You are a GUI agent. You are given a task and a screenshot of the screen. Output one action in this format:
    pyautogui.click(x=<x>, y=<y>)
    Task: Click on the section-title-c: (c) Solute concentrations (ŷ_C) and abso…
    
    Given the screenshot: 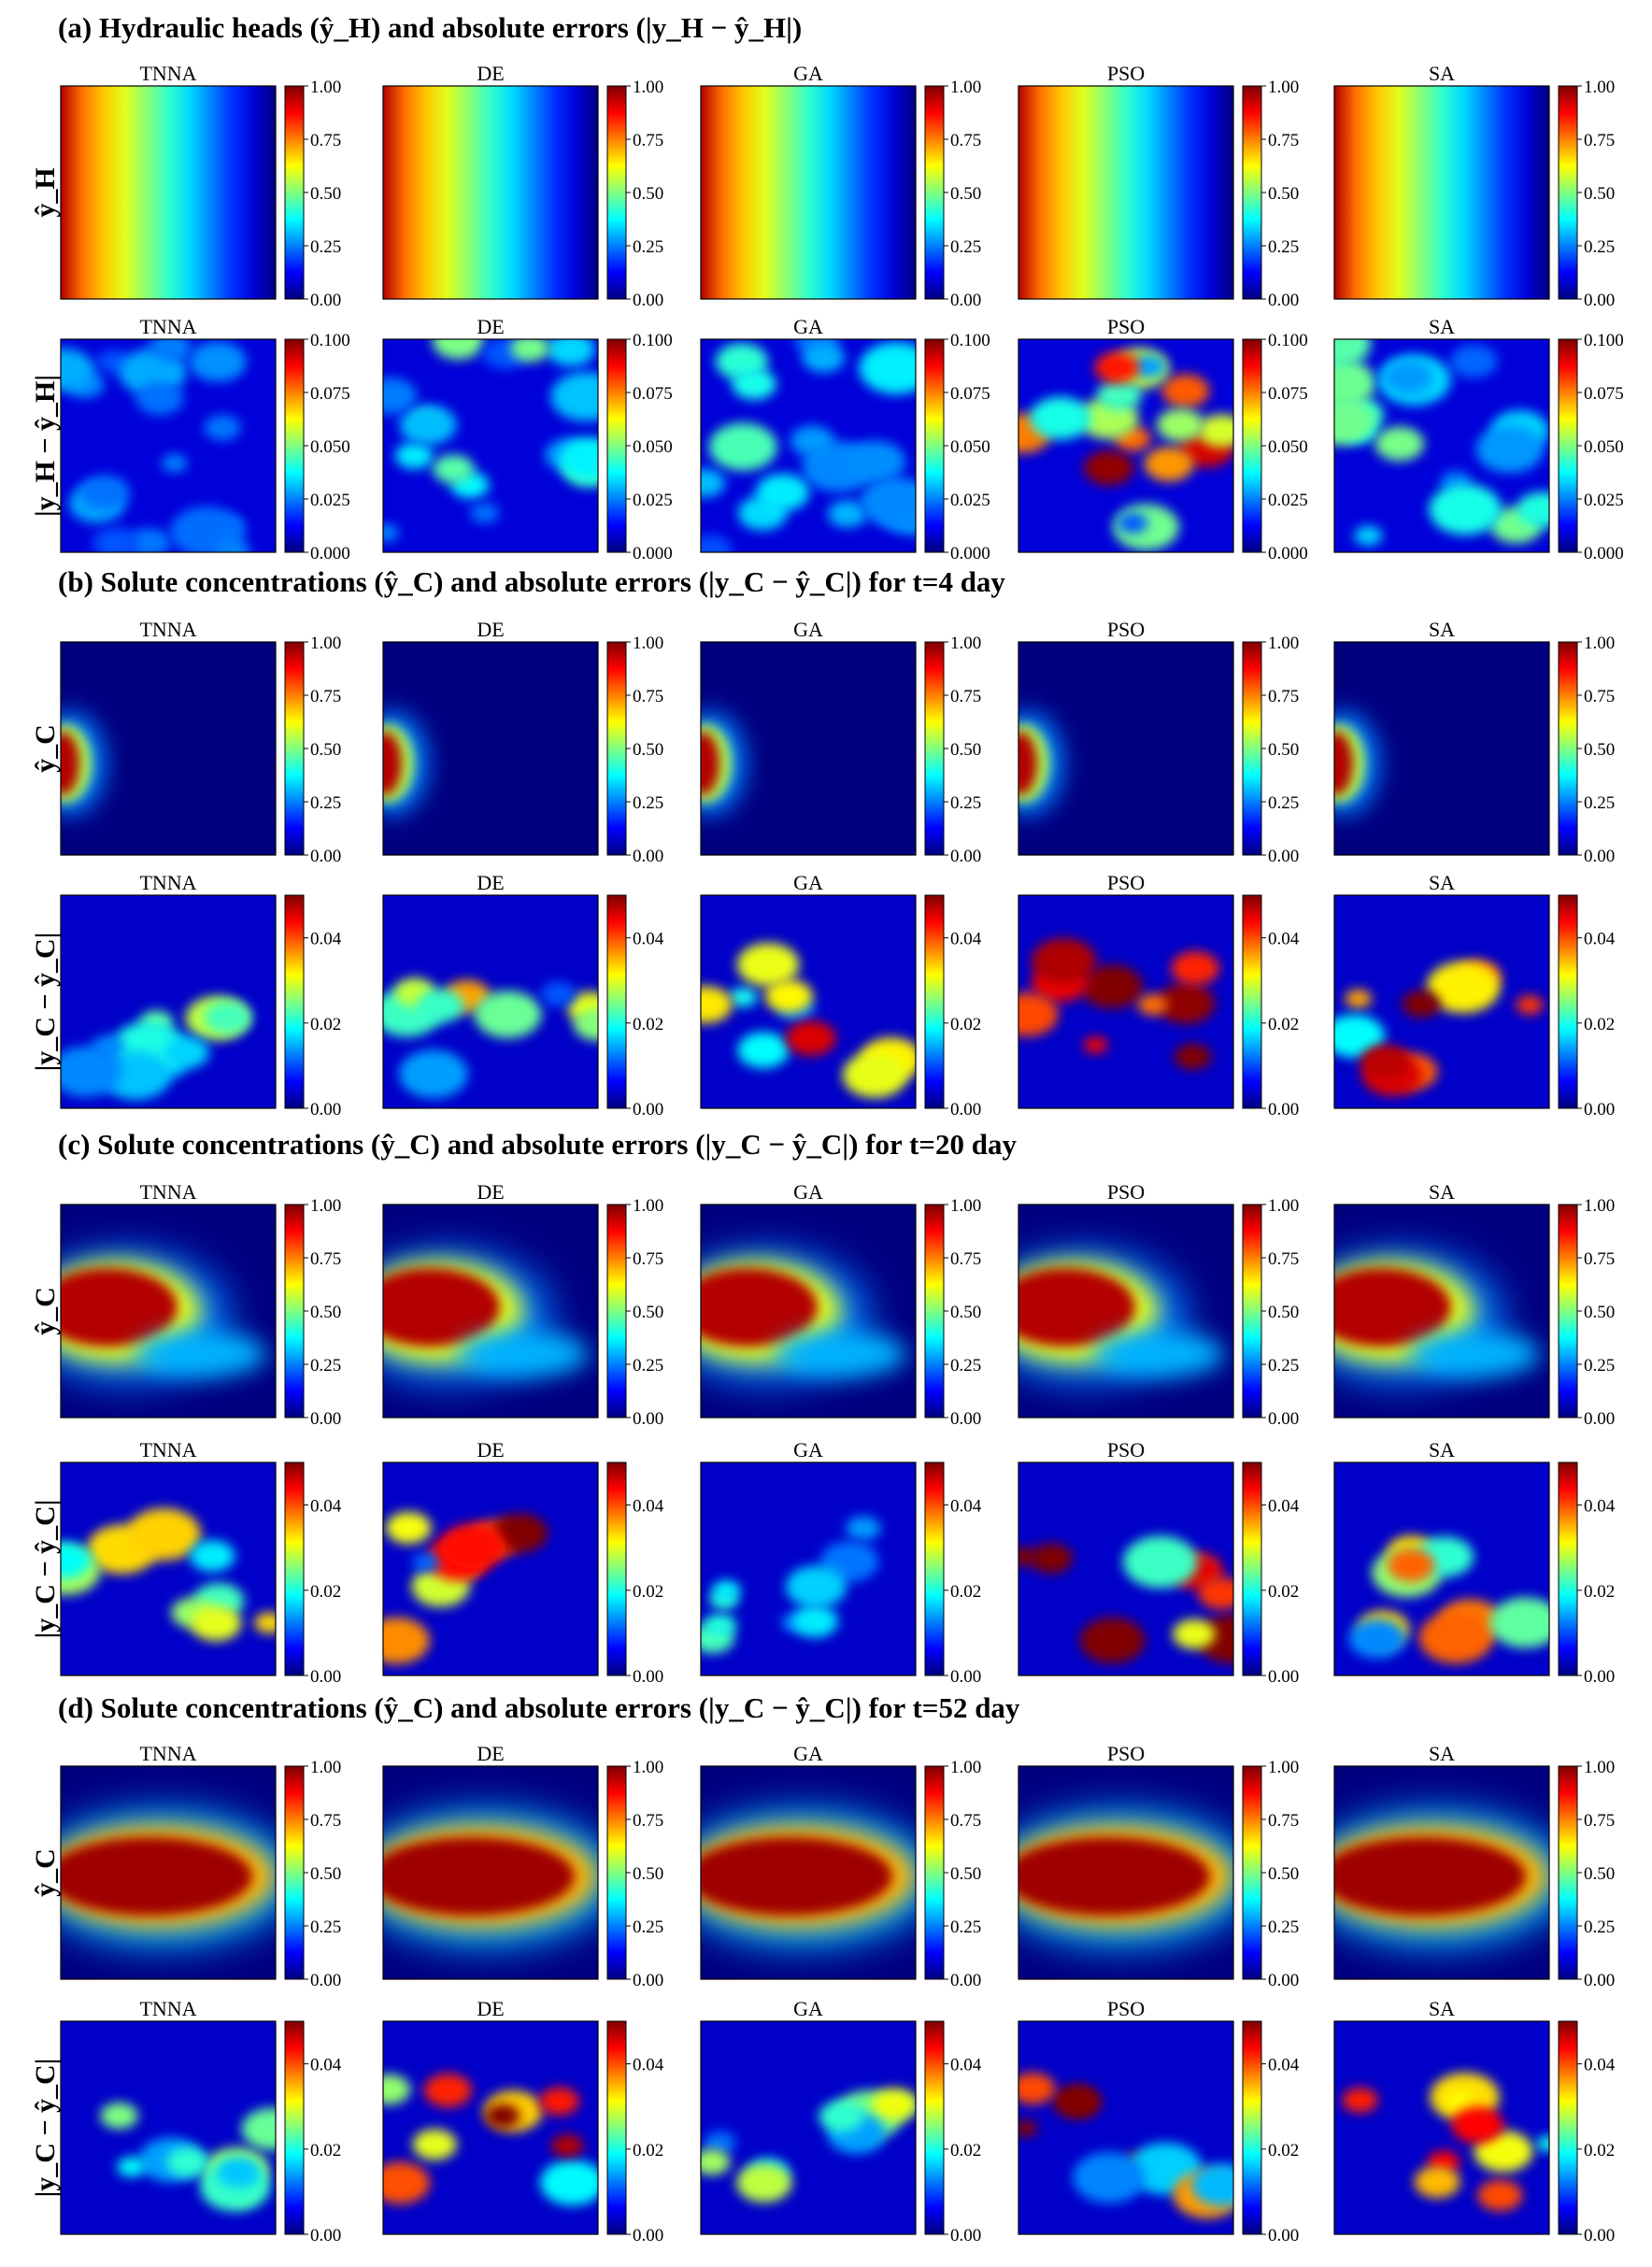 What is the action you would take?
    pyautogui.click(x=538, y=1145)
    